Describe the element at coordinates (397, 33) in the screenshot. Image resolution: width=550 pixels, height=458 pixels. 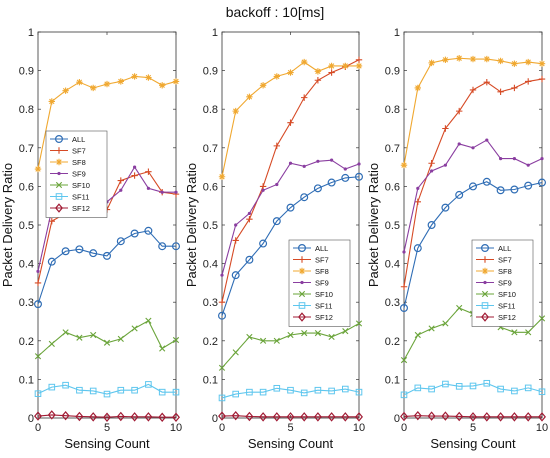
I see `y-tick-label: 1` at that location.